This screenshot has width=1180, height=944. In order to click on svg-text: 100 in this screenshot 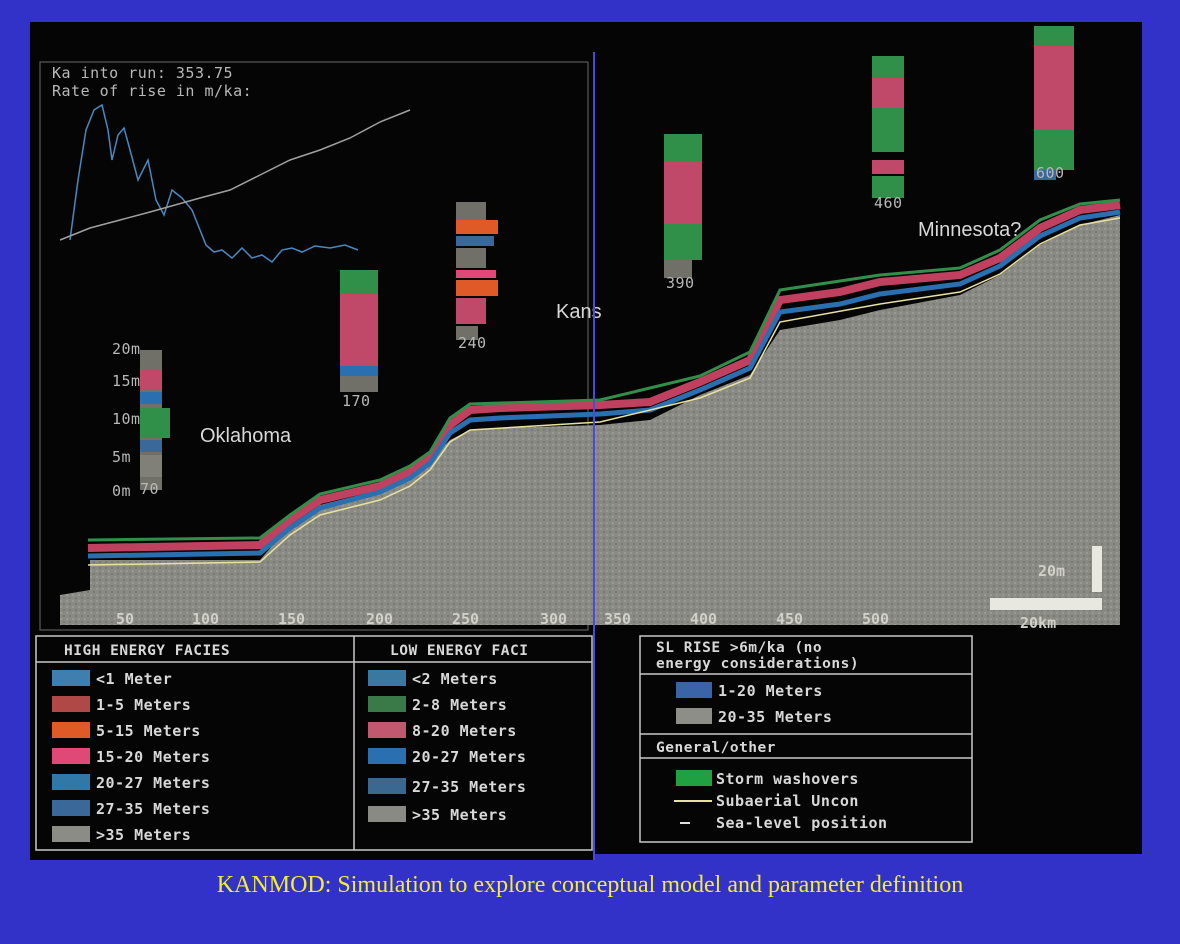, I will do `click(205, 619)`.